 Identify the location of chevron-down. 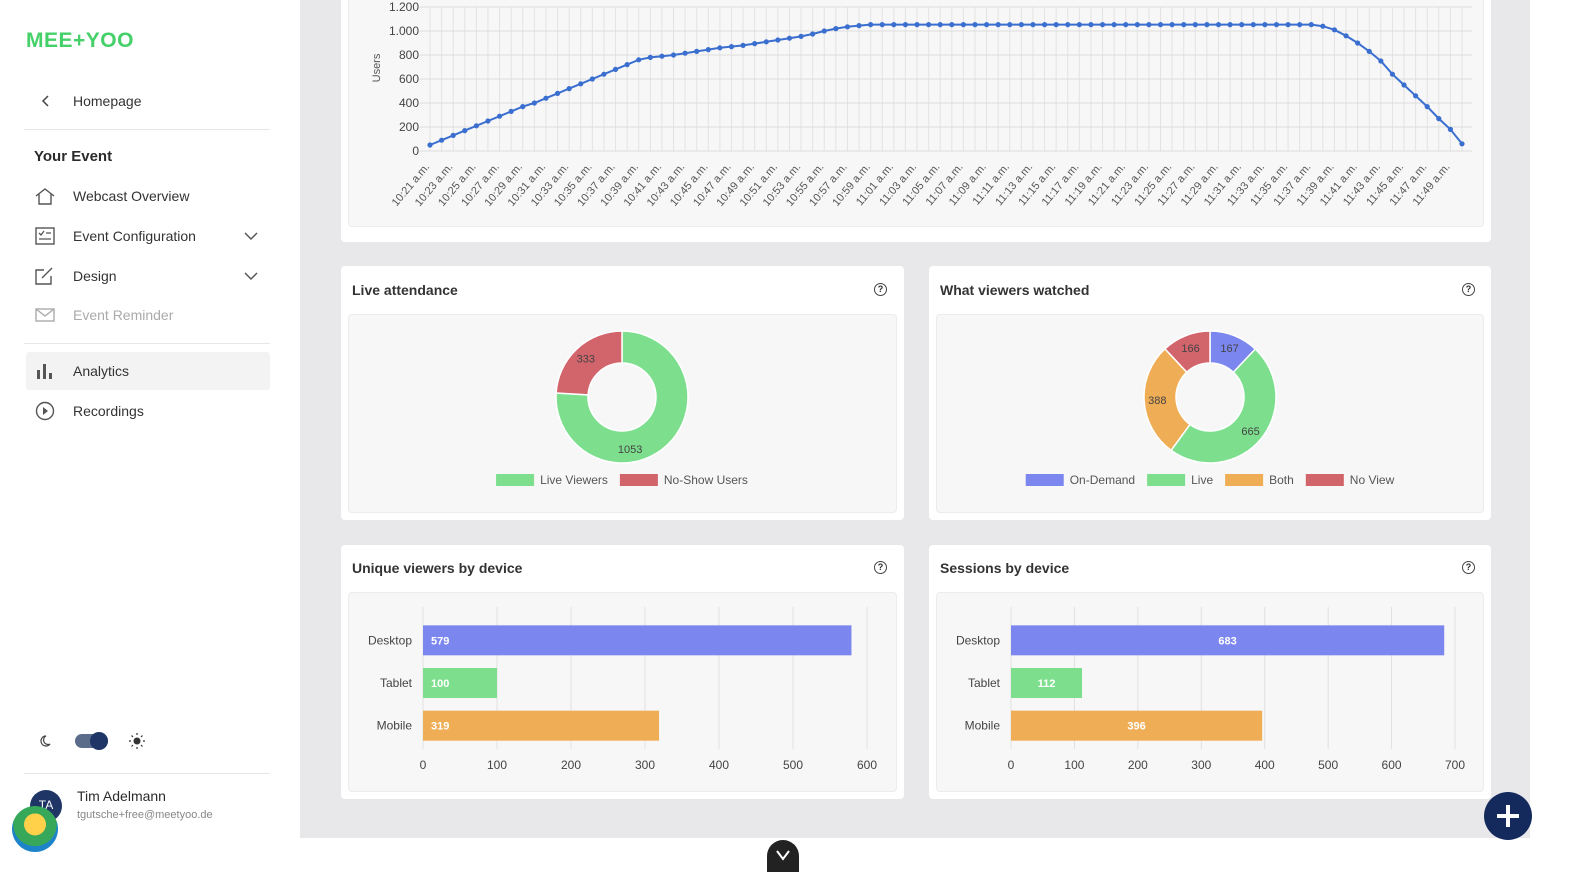
(251, 236).